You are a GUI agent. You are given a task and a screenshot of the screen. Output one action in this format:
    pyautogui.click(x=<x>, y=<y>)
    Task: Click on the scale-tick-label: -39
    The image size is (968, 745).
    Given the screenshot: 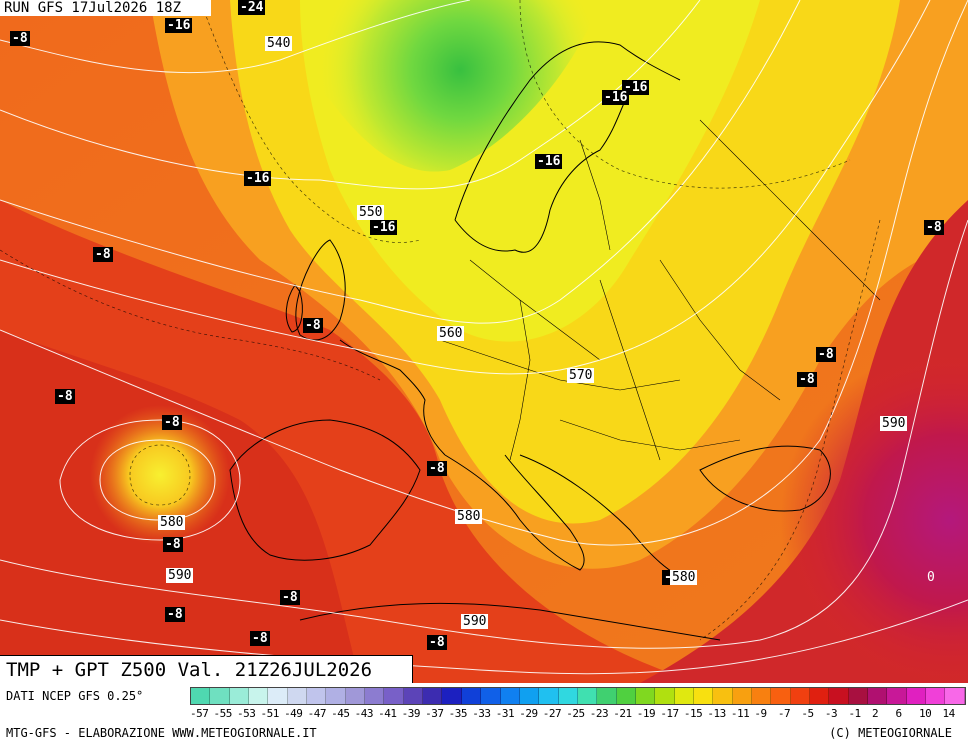 What is the action you would take?
    pyautogui.click(x=411, y=713)
    